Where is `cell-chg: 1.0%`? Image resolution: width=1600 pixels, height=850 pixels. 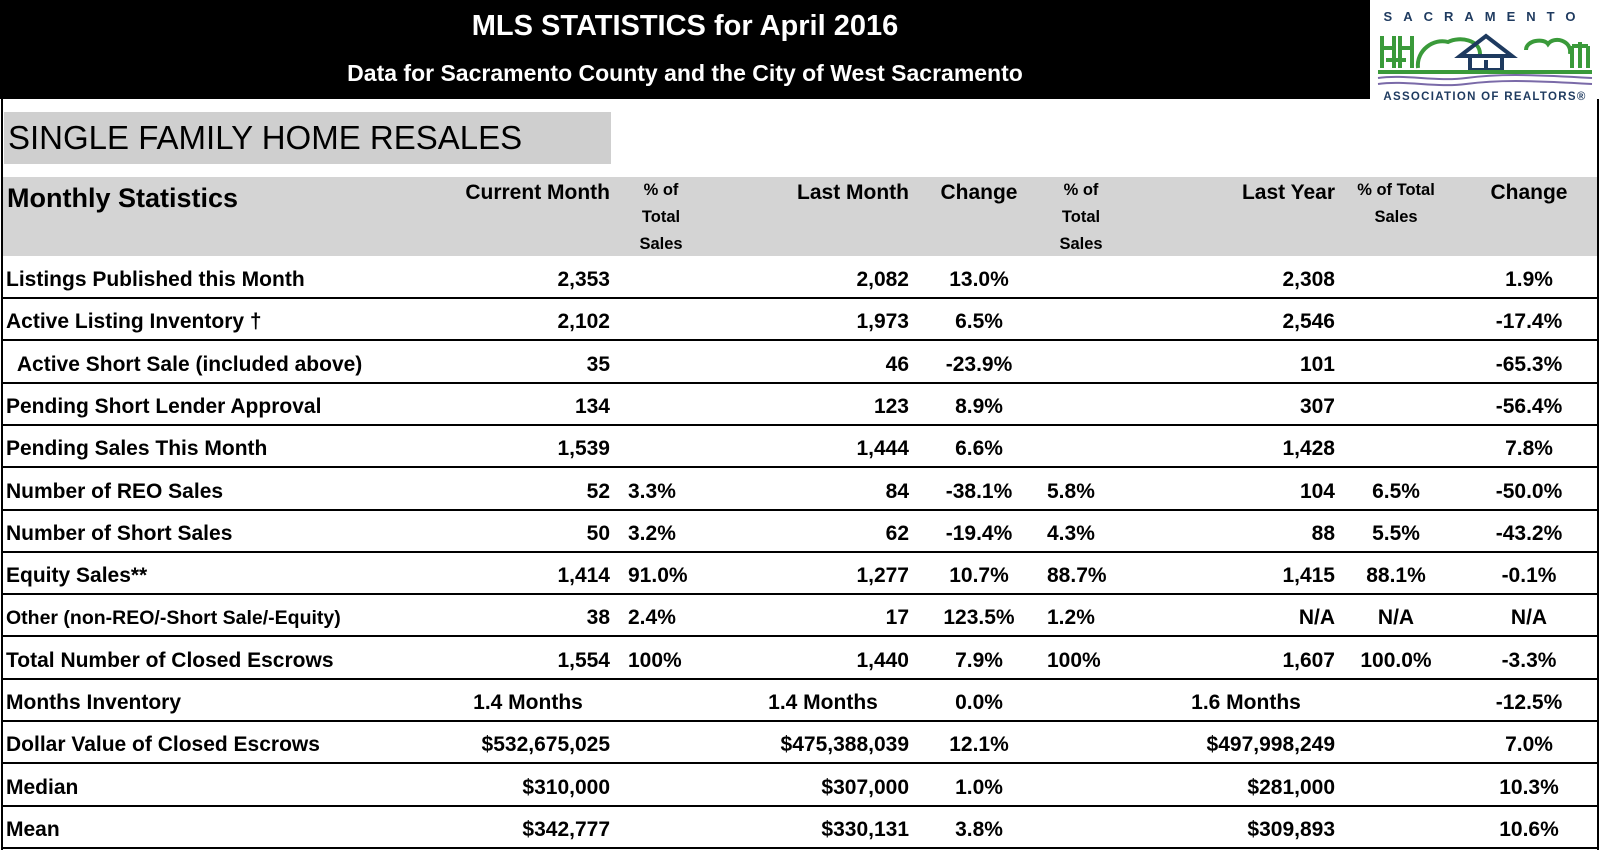 cell-chg: 1.0% is located at coordinates (979, 787).